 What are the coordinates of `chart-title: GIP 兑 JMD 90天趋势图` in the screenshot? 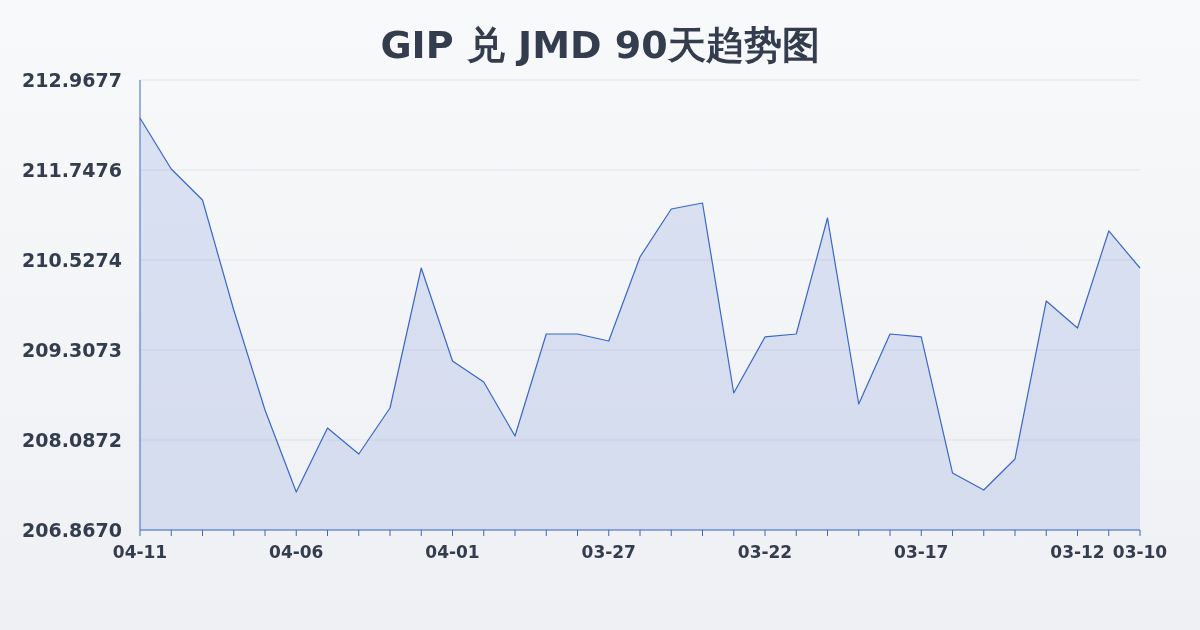 It's located at (600, 45).